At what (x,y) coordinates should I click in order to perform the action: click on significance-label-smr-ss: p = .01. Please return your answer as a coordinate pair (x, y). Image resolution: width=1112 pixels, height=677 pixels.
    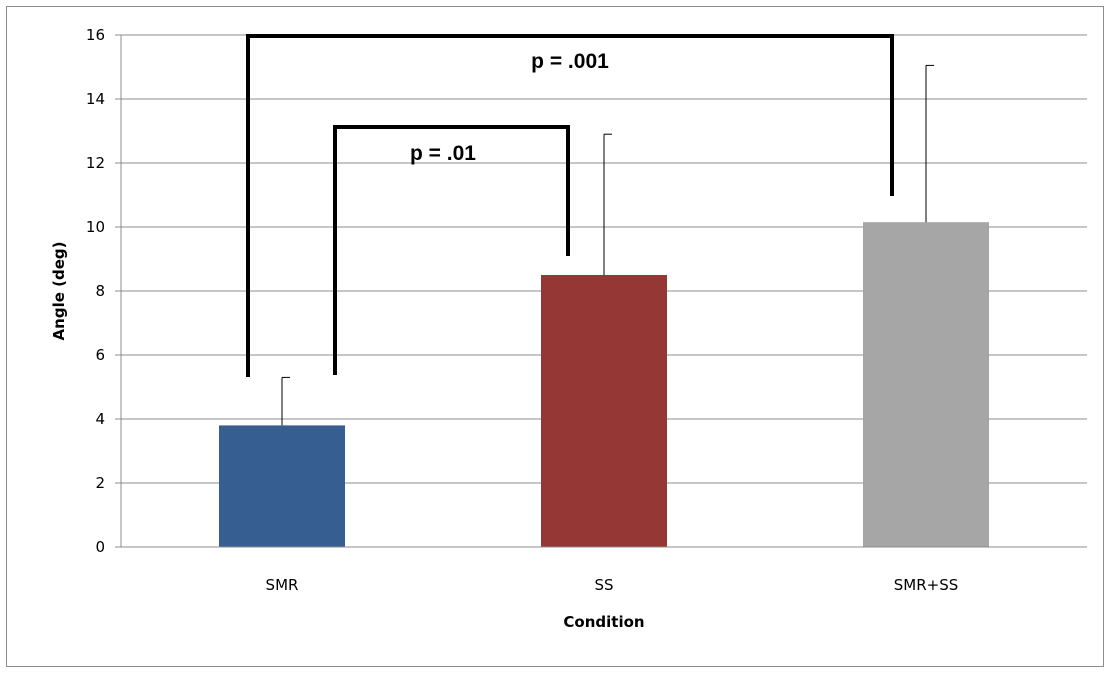
    Looking at the image, I should click on (443, 153).